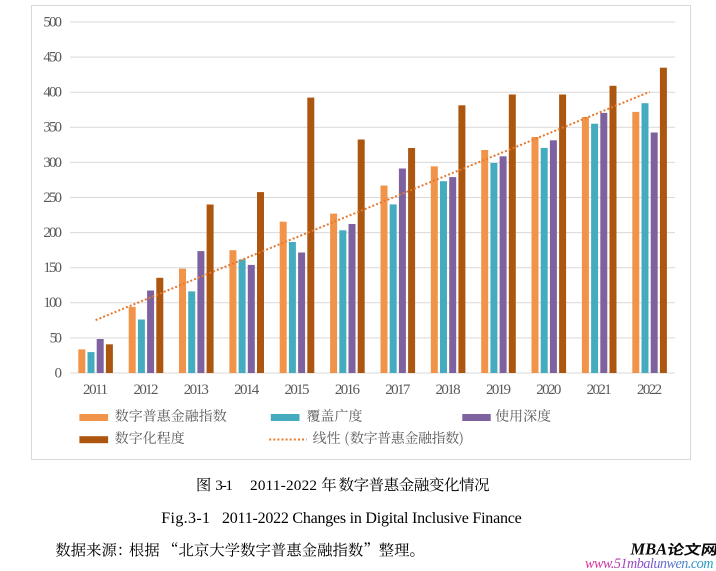  I want to click on svg-text: 2011, so click(95, 390).